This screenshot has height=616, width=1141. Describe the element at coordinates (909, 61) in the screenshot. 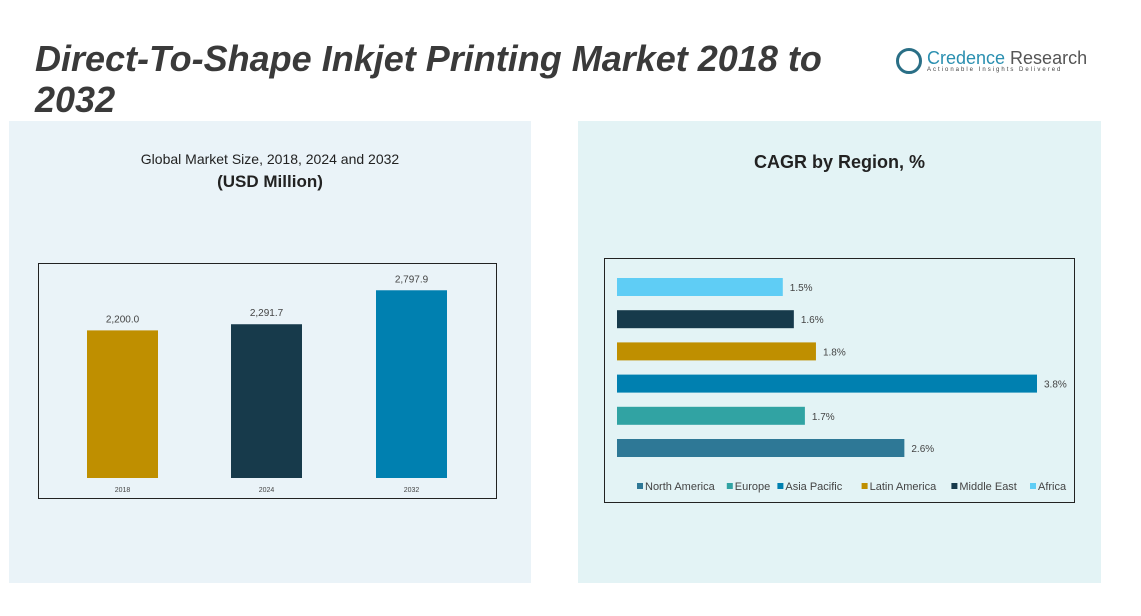

I see `logo-icon` at that location.